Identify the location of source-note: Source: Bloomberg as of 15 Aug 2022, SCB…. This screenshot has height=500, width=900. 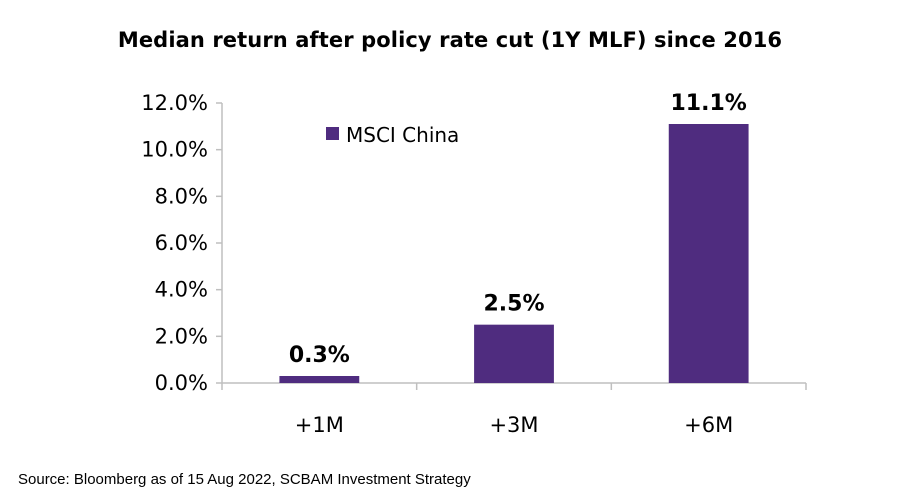
(244, 479).